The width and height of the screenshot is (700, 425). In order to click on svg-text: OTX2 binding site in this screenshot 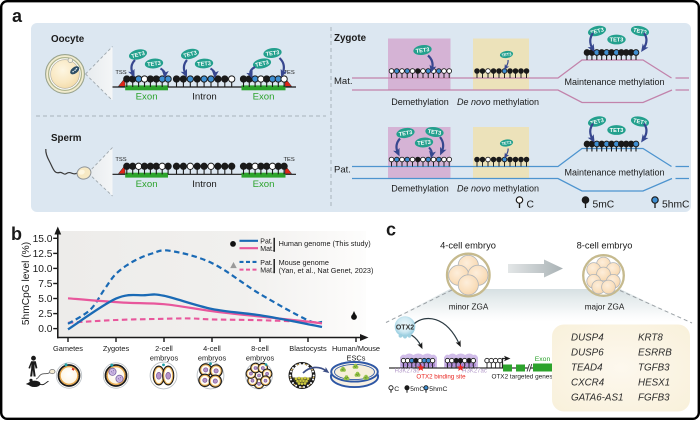, I will do `click(441, 376)`.